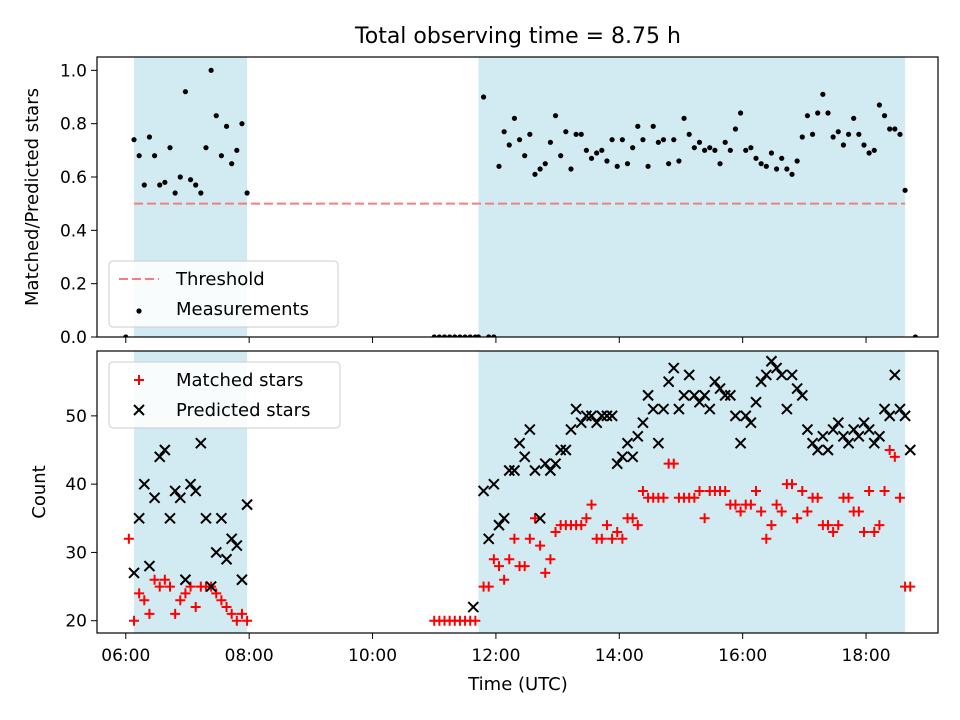 This screenshot has width=960, height=720. What do you see at coordinates (223, 294) in the screenshot?
I see `legend-frame` at bounding box center [223, 294].